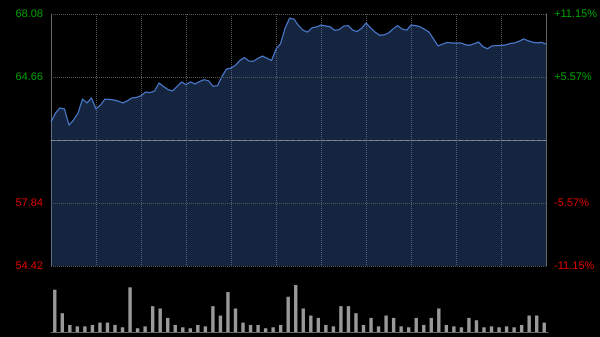 Image resolution: width=600 pixels, height=337 pixels. Describe the element at coordinates (29, 14) in the screenshot. I see `y-tick-label: 68.08` at that location.